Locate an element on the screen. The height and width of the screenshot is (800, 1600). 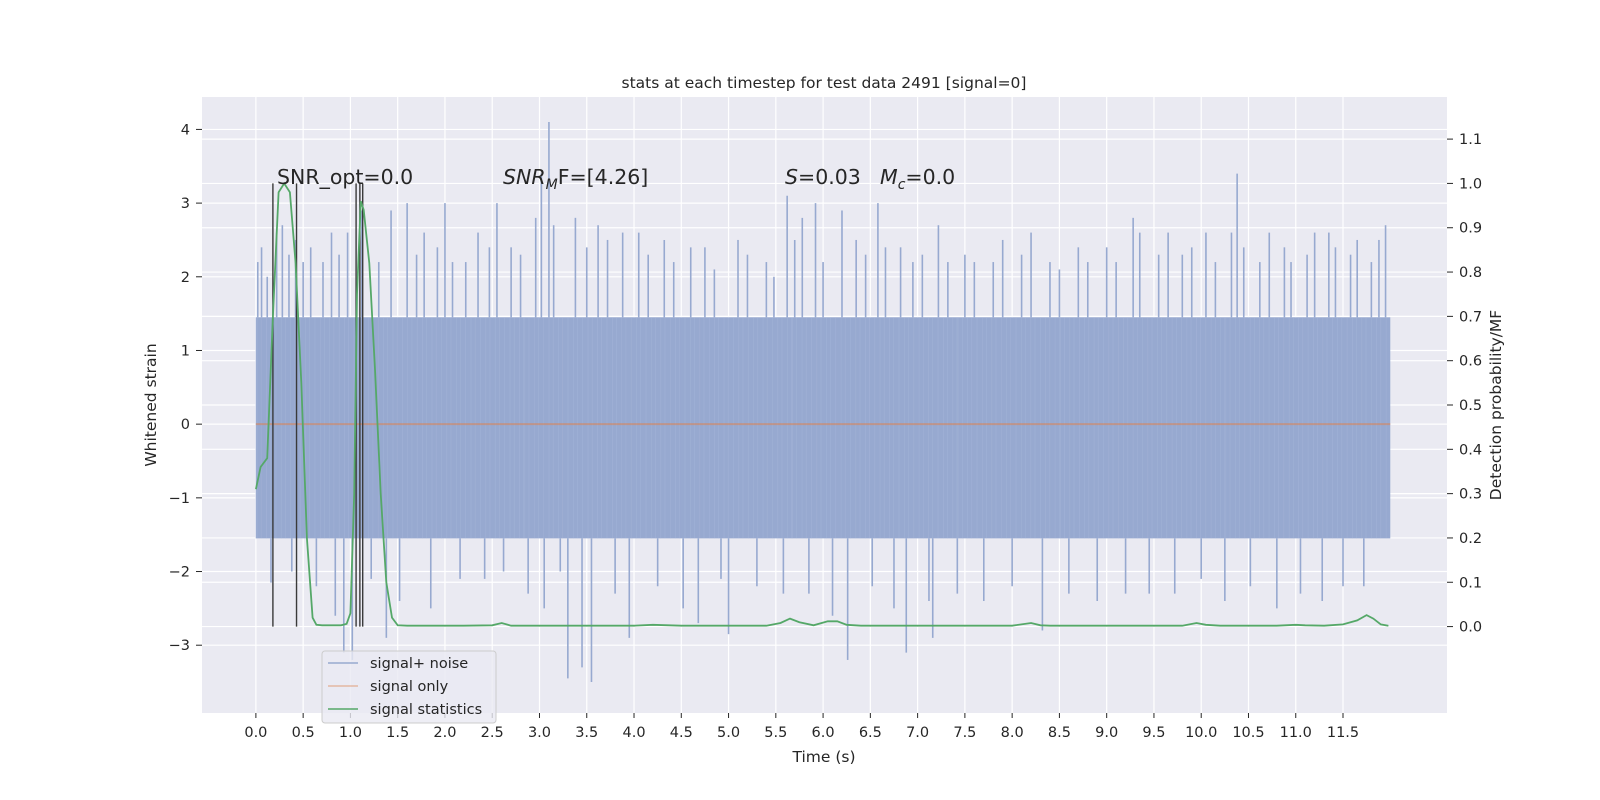
x-tick-label: 1.5 is located at coordinates (397, 733).